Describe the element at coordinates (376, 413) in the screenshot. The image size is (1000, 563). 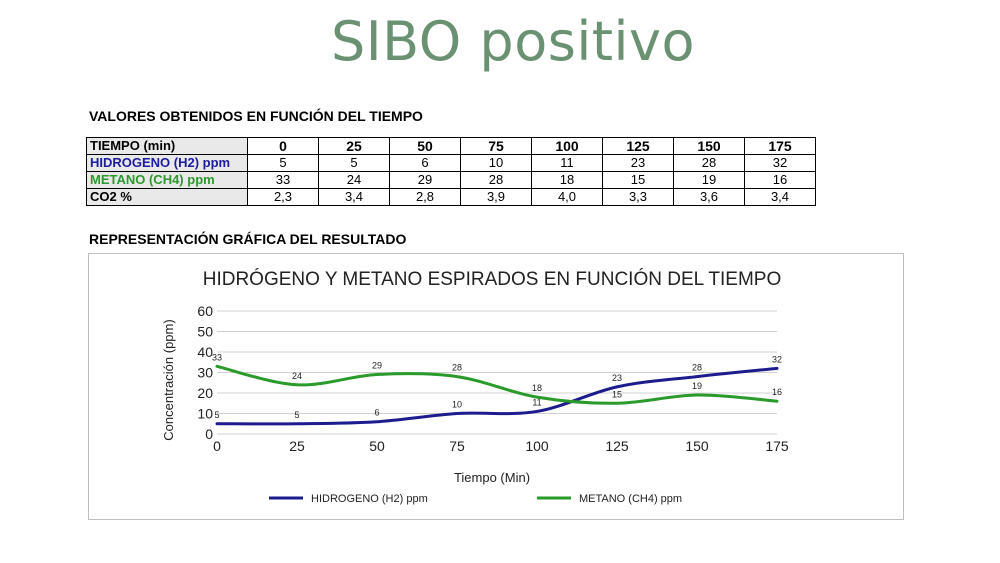
I see `data-label: 6` at that location.